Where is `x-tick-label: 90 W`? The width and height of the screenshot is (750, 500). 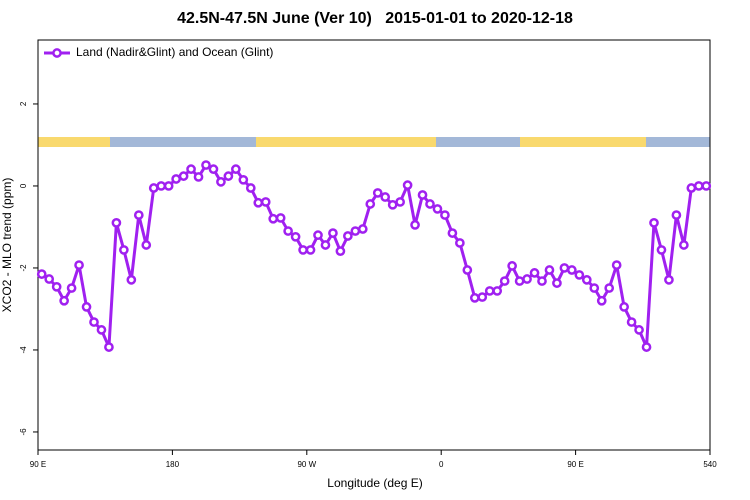
x-tick-label: 90 W is located at coordinates (306, 464).